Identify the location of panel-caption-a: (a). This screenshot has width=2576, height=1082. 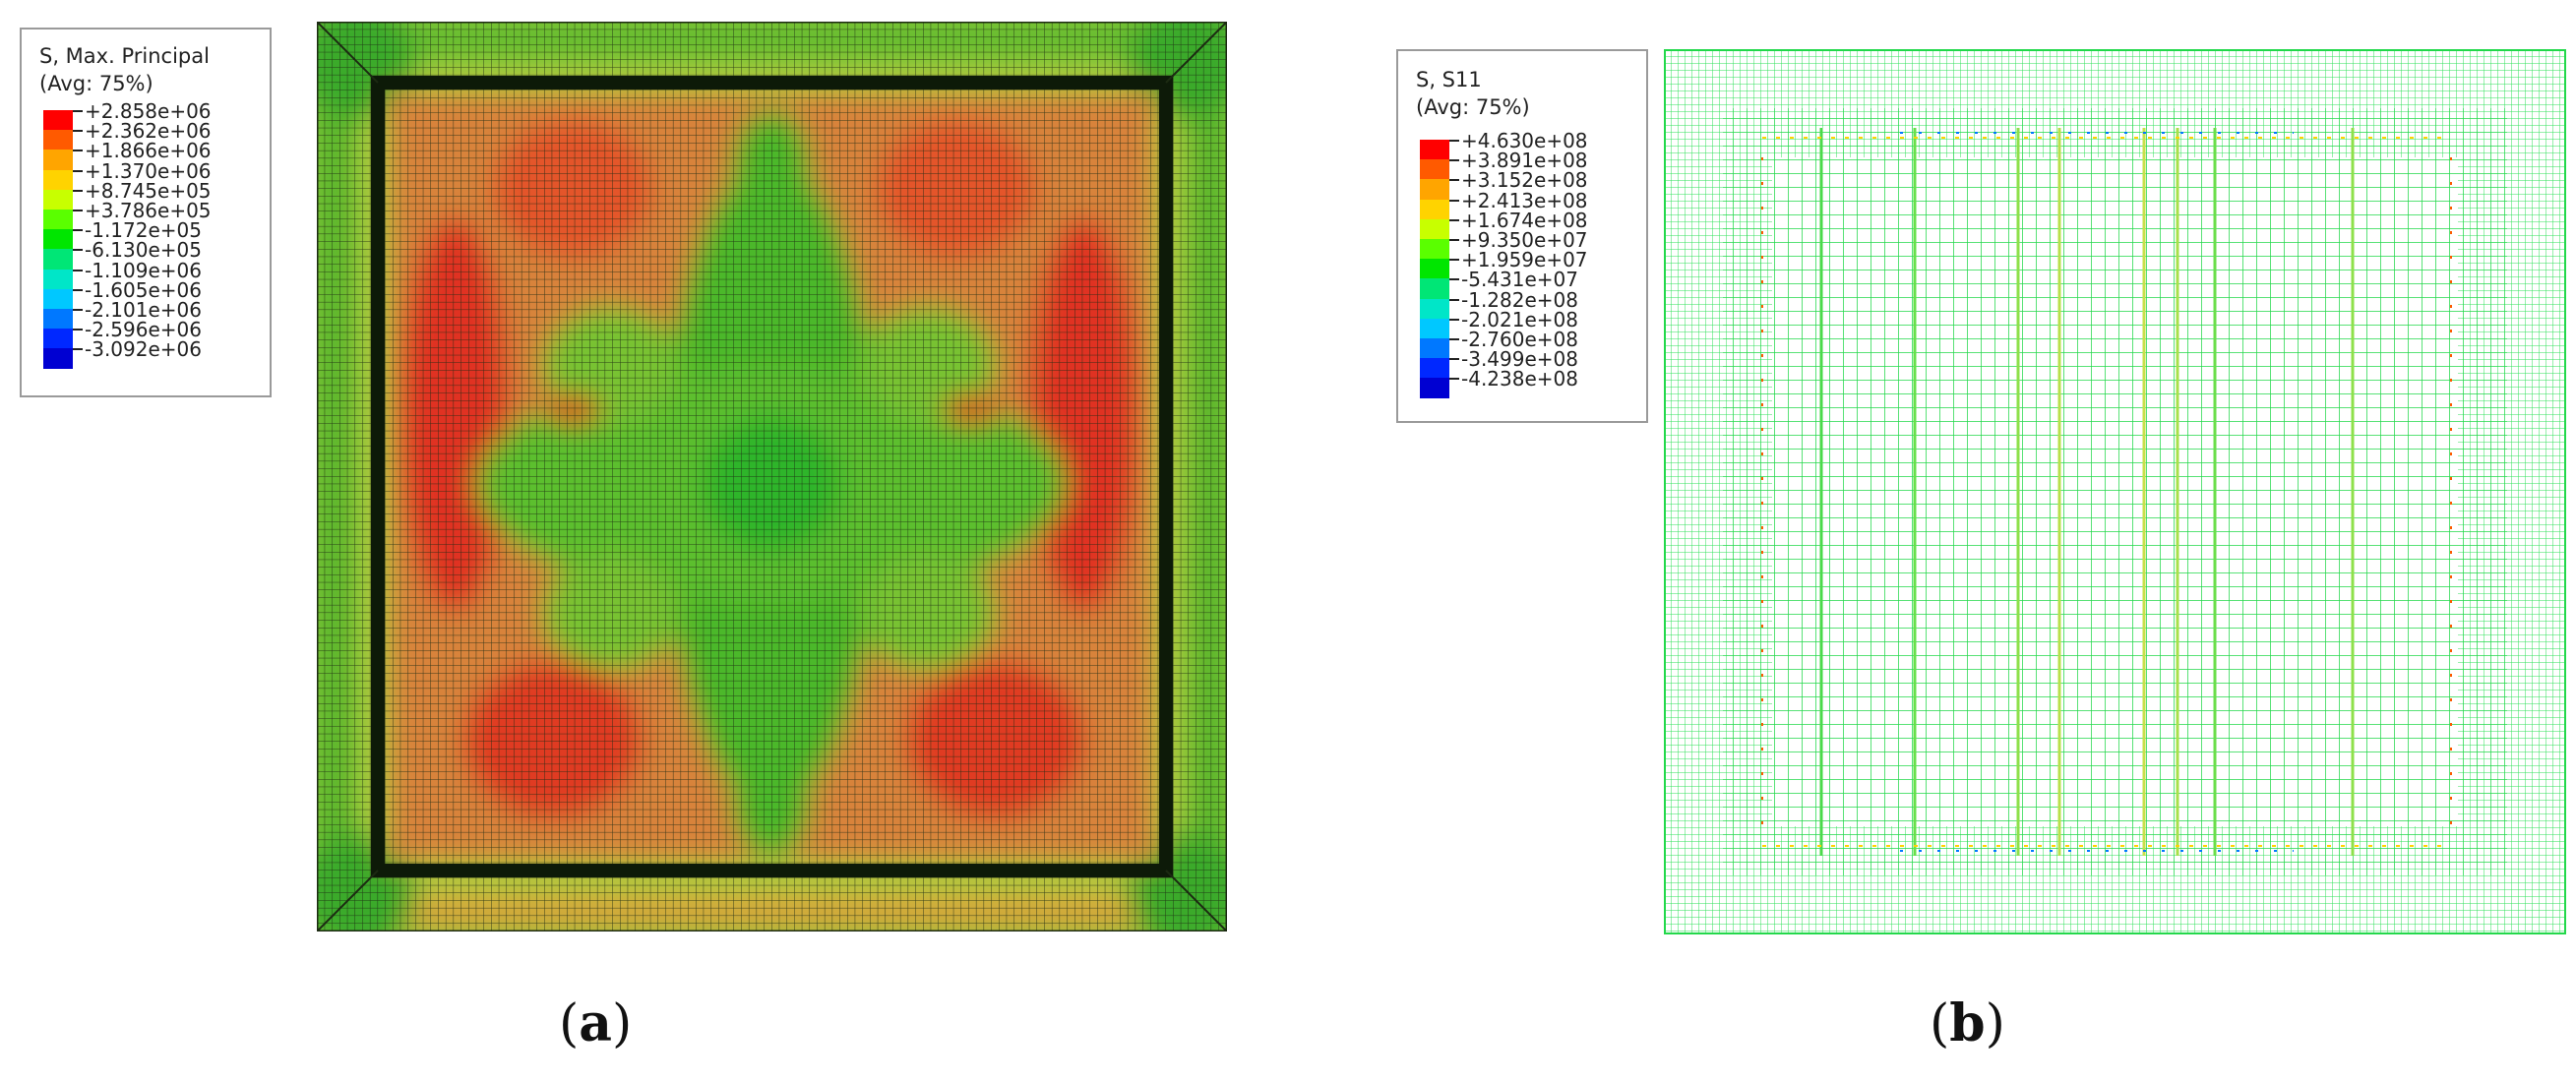
(596, 1023).